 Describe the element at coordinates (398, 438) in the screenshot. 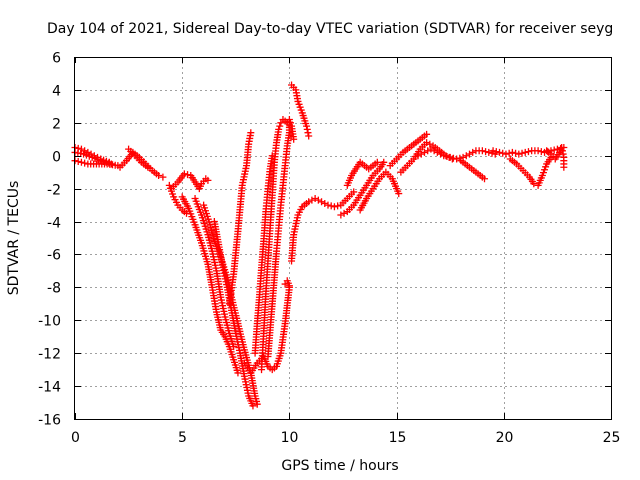

I see `x-tick-label: 15` at that location.